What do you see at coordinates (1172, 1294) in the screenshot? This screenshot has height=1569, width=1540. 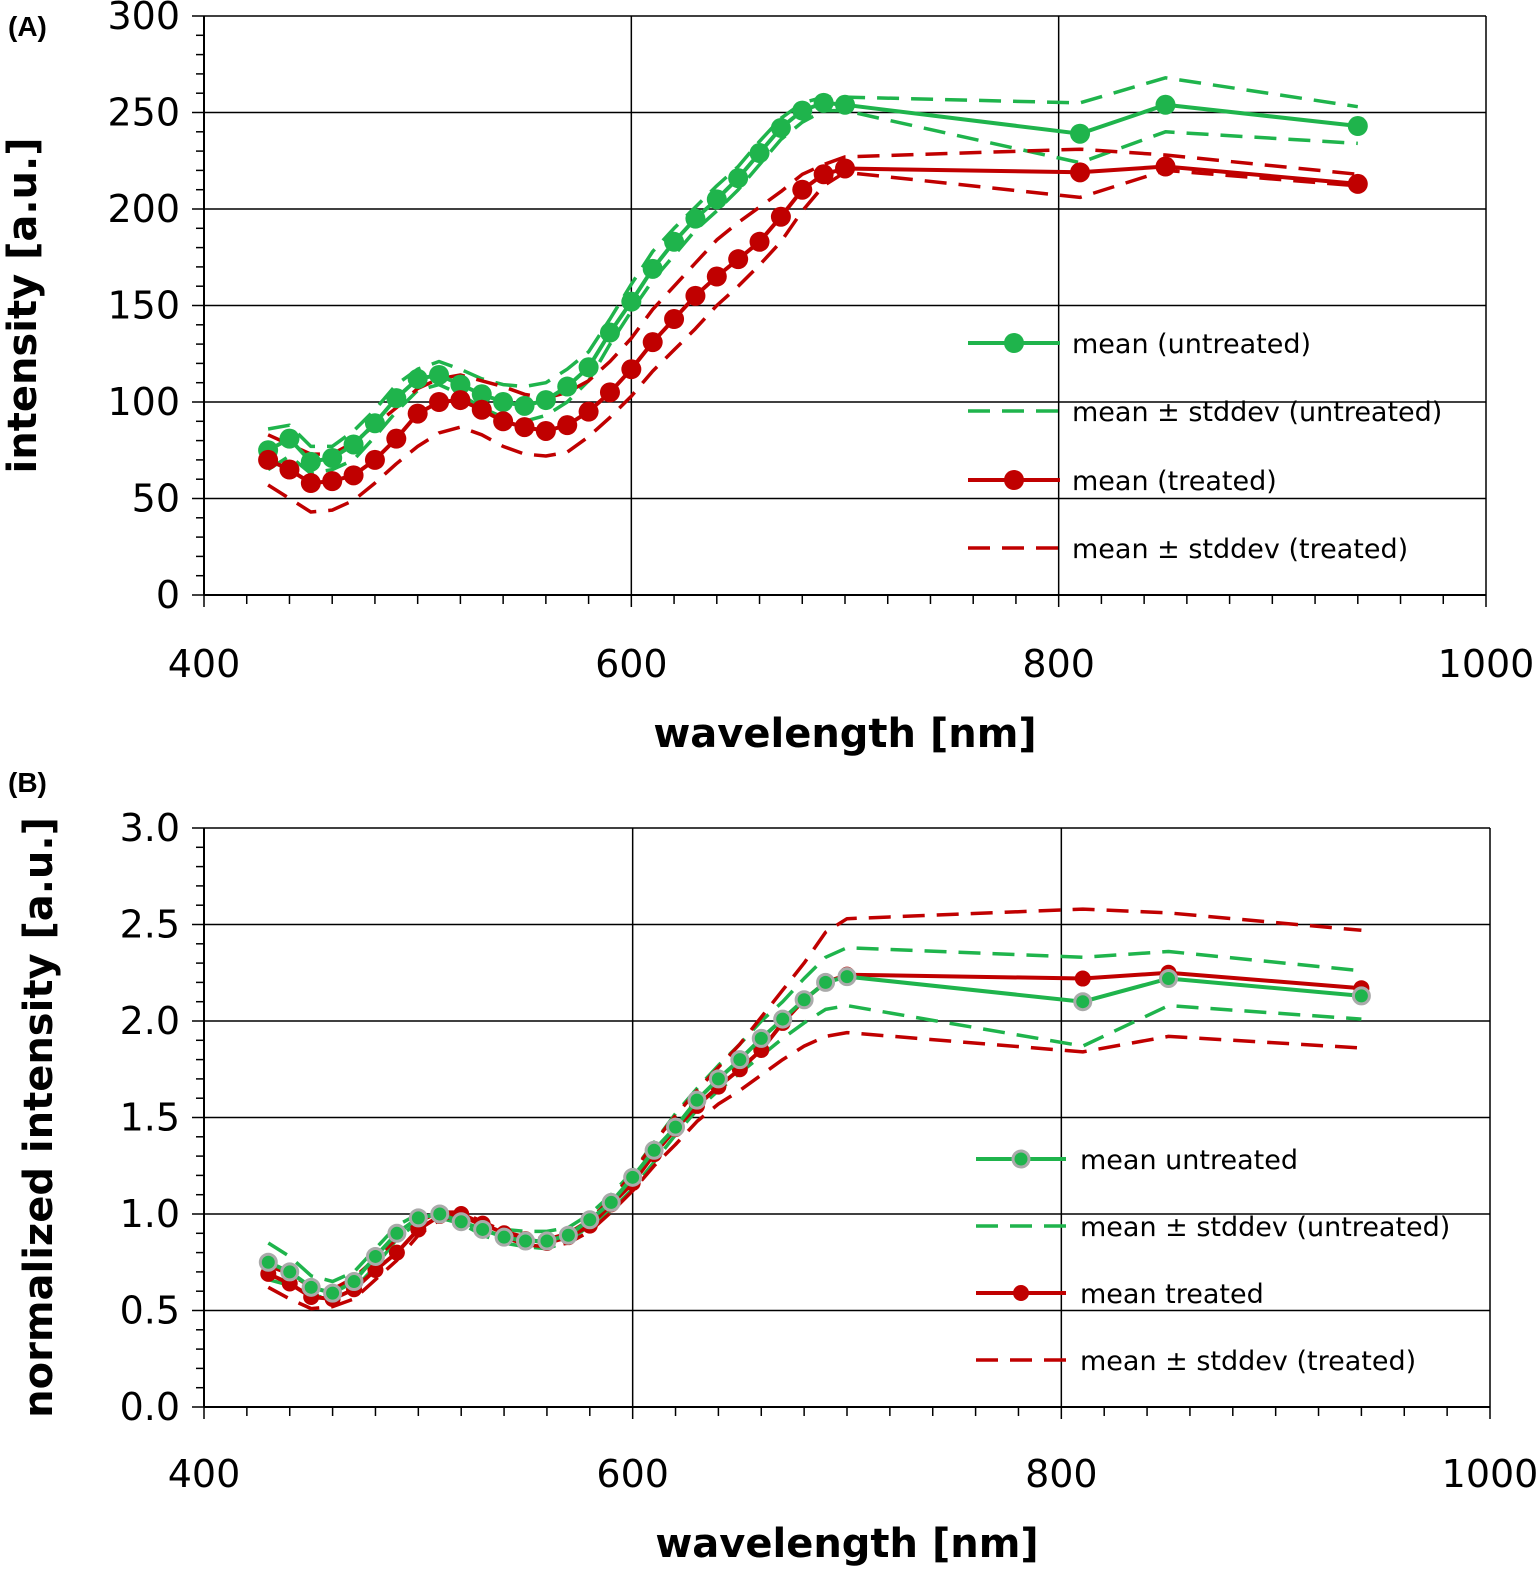 I see `legend-label: mean treated` at bounding box center [1172, 1294].